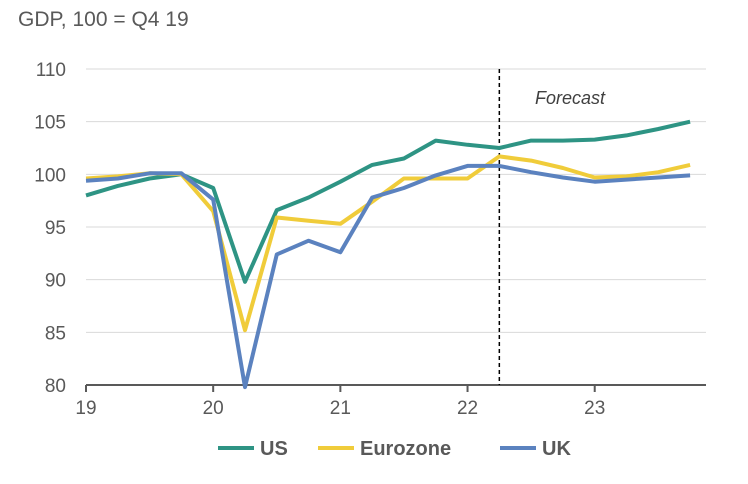  I want to click on x-tick-label-22: 22, so click(467, 408).